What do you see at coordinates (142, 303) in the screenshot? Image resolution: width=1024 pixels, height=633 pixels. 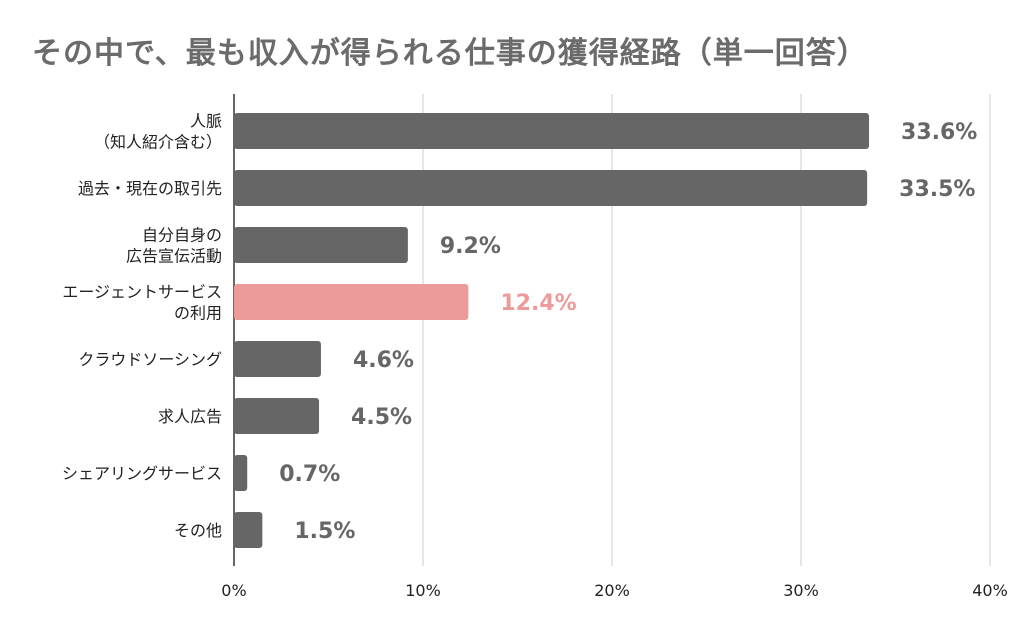 I see `category-label: エージェントサービスの利用` at bounding box center [142, 303].